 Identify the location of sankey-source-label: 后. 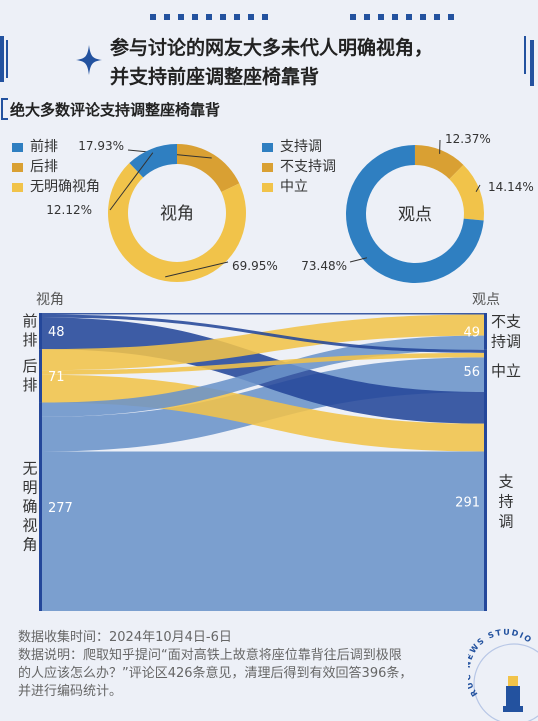
(29, 366).